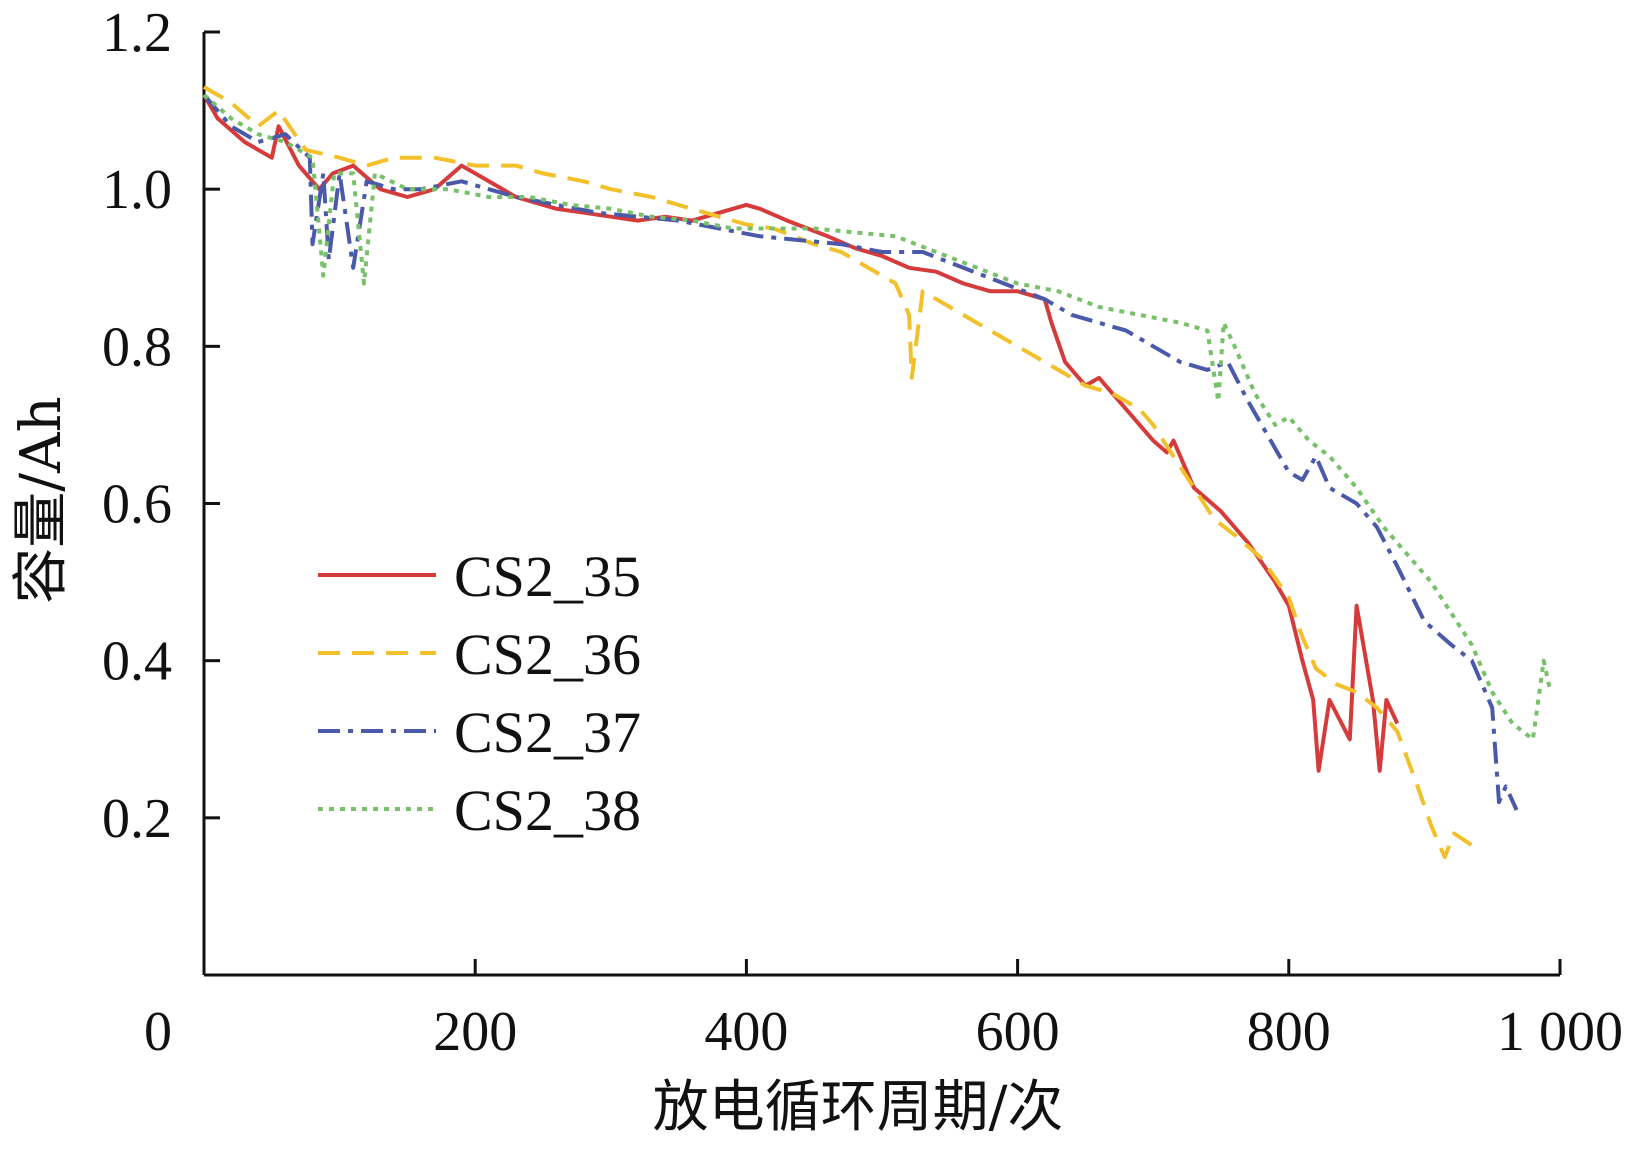 This screenshot has height=1151, width=1633. What do you see at coordinates (547, 732) in the screenshot?
I see `legend-label: CS2_37` at bounding box center [547, 732].